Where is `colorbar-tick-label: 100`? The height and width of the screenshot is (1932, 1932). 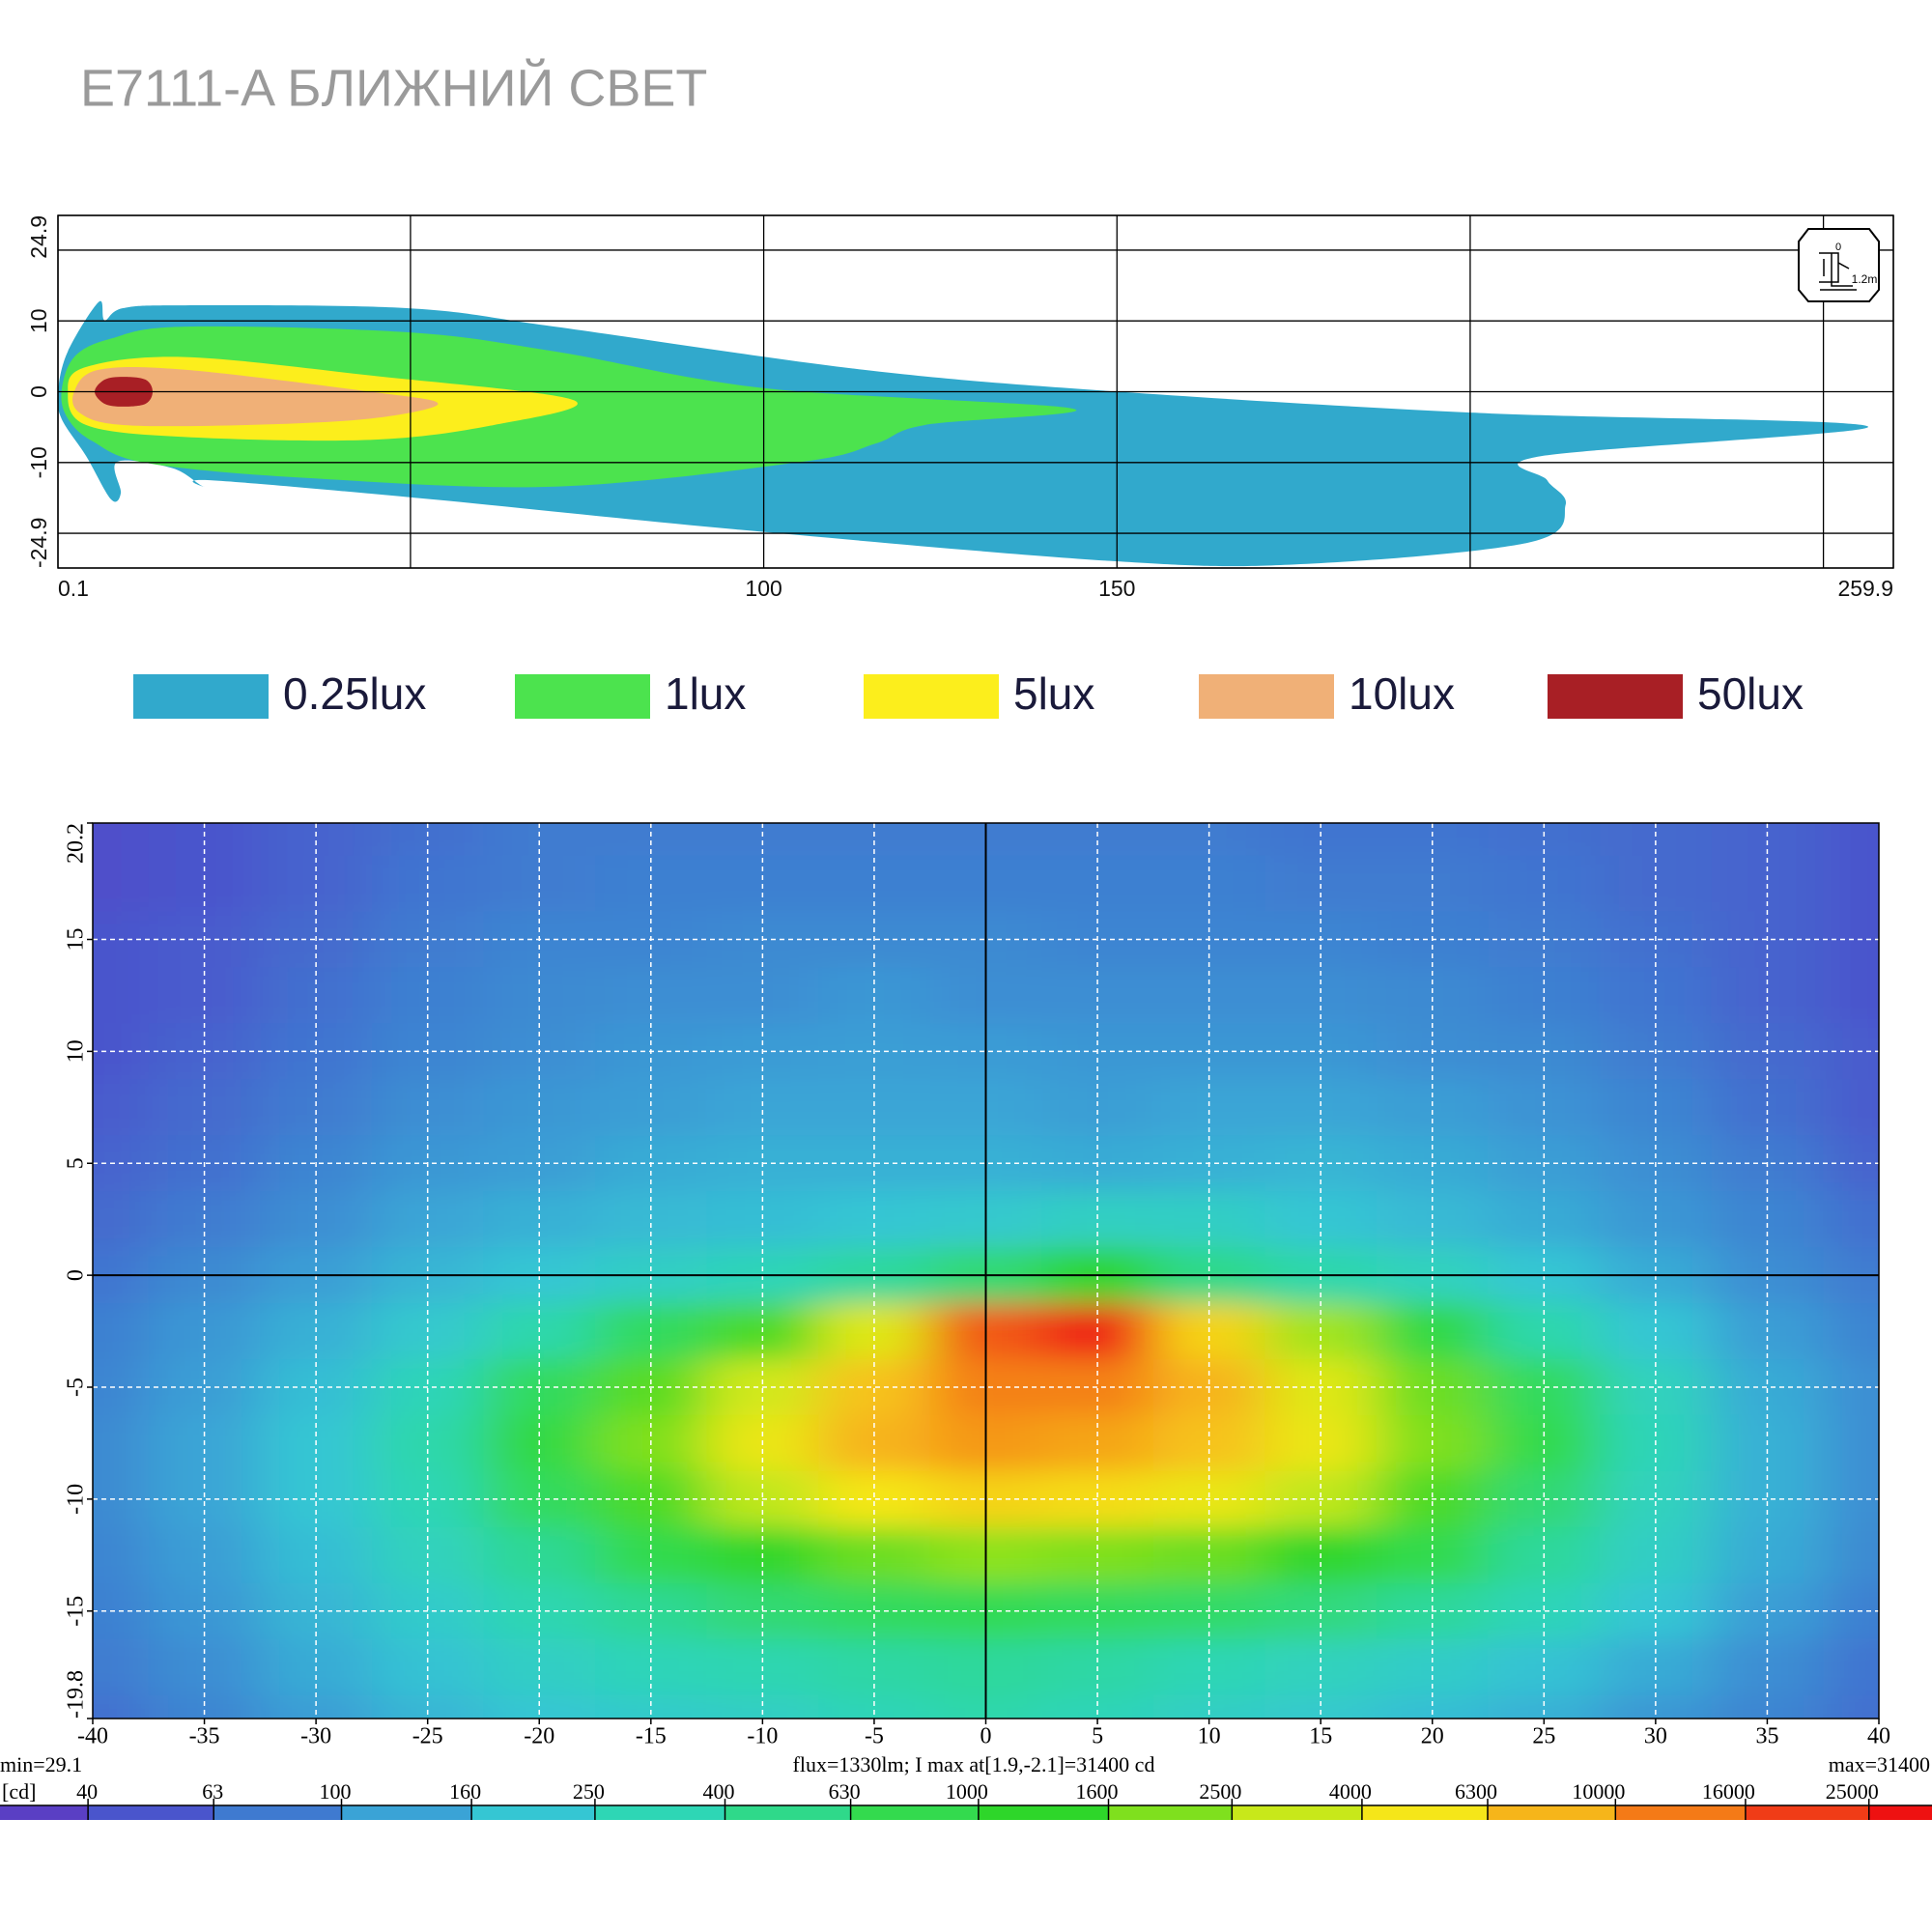 colorbar-tick-label: 100 is located at coordinates (336, 1791).